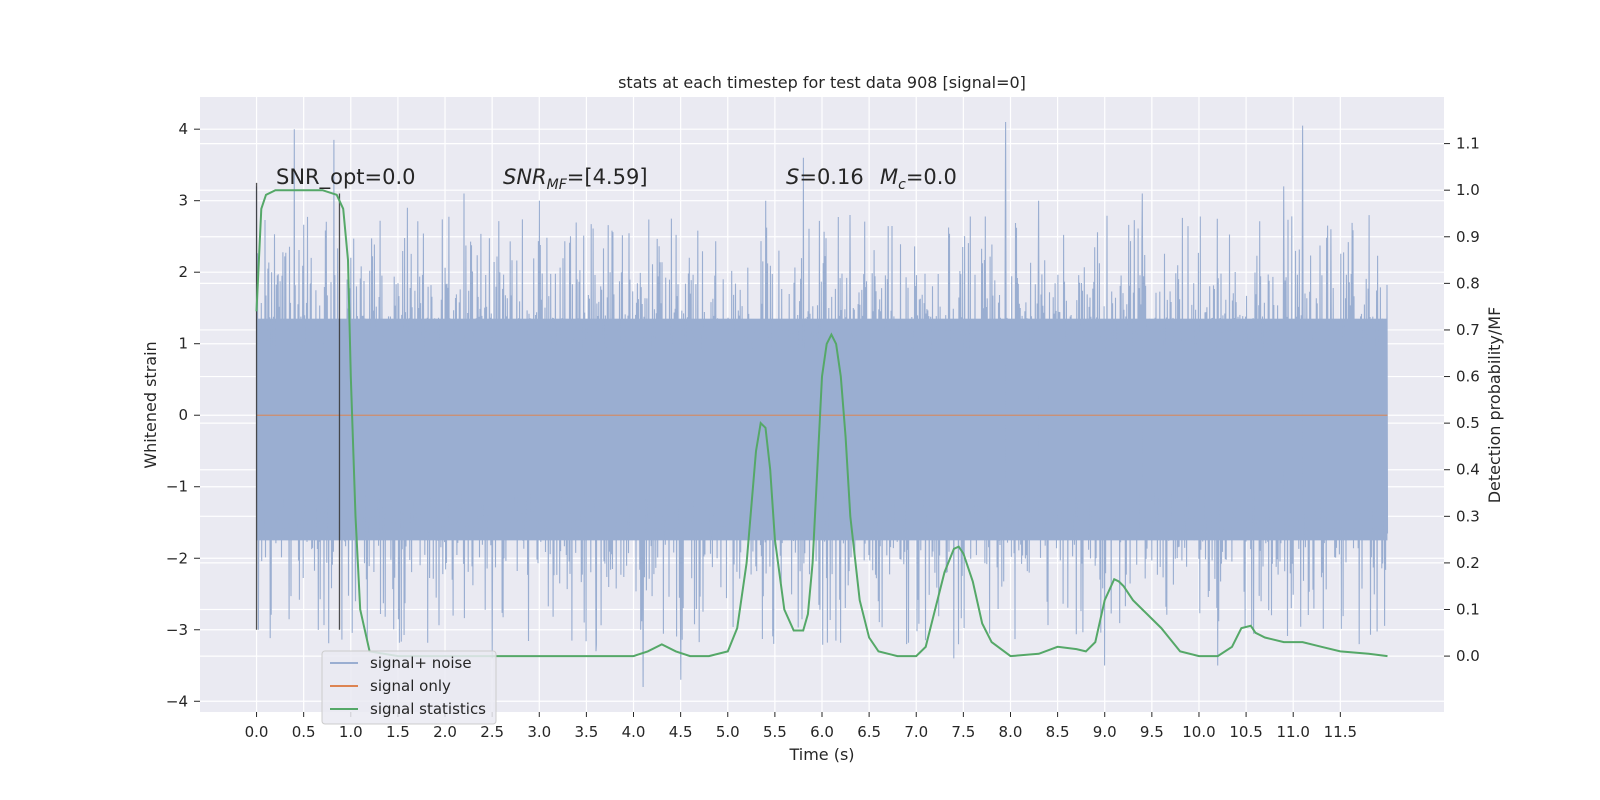  I want to click on annotation-snr-mf-sub: MF, so click(557, 185).